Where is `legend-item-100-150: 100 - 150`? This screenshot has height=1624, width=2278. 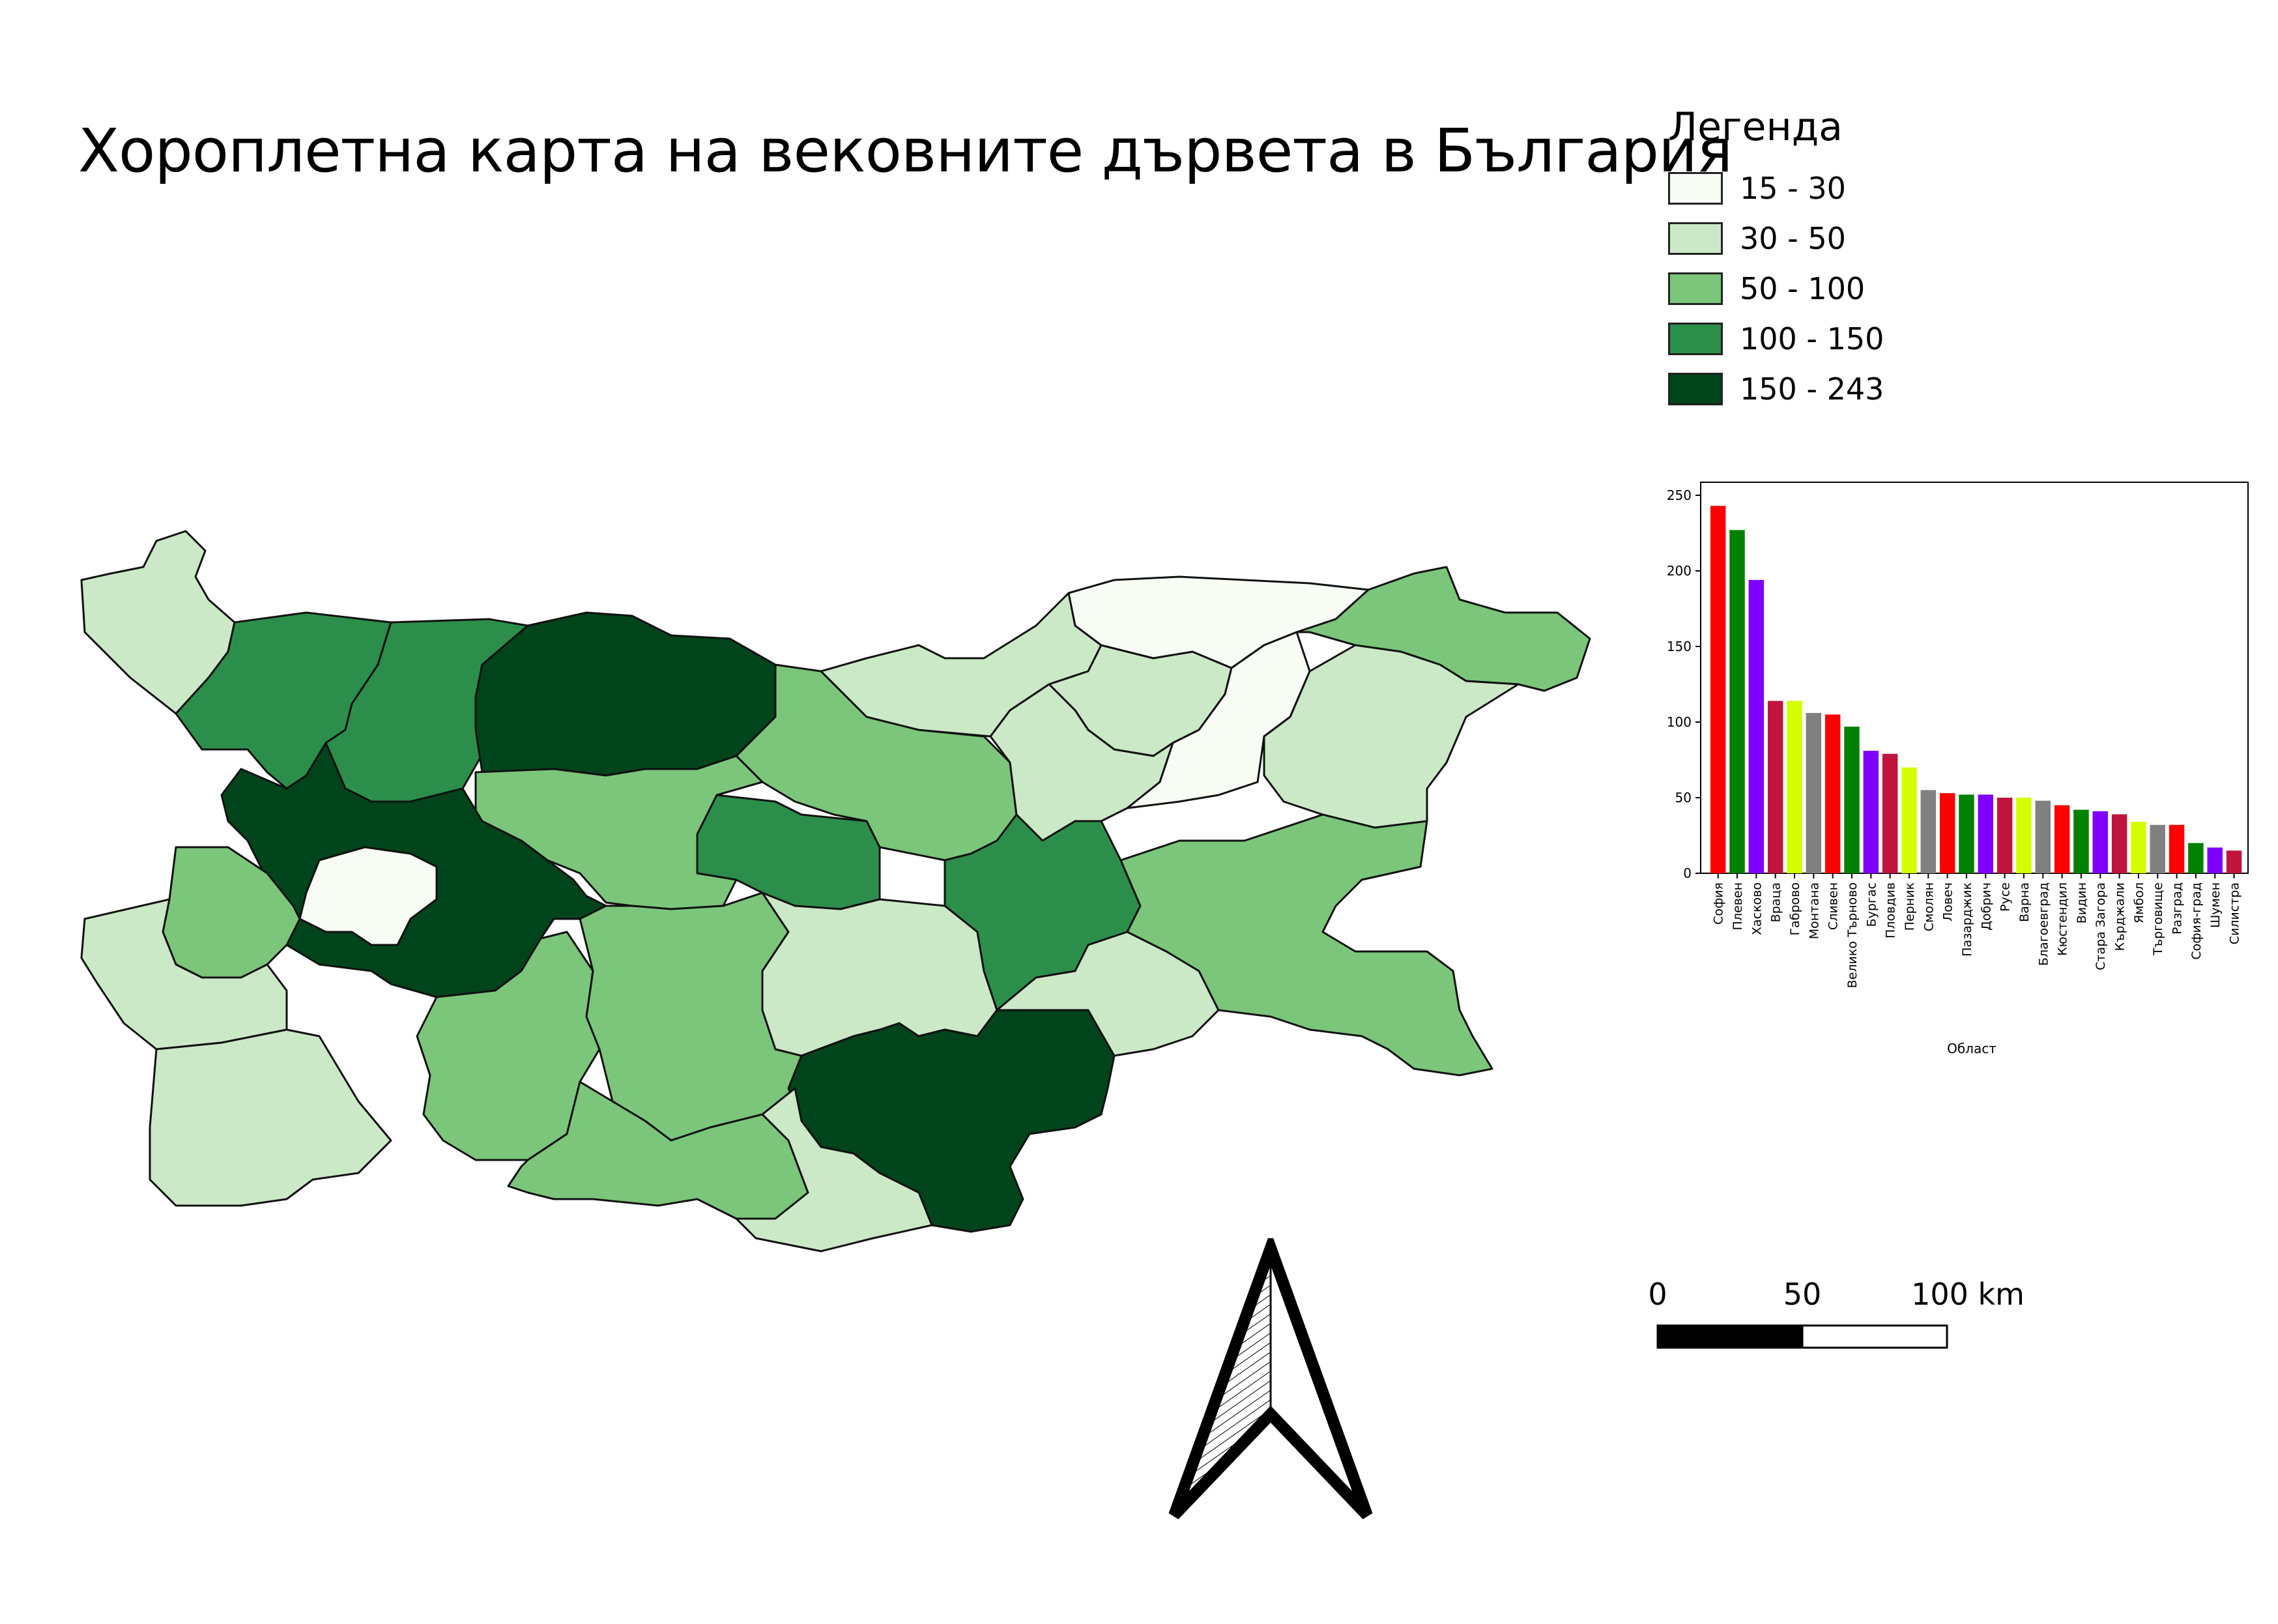 legend-item-100-150: 100 - 150 is located at coordinates (1776, 339).